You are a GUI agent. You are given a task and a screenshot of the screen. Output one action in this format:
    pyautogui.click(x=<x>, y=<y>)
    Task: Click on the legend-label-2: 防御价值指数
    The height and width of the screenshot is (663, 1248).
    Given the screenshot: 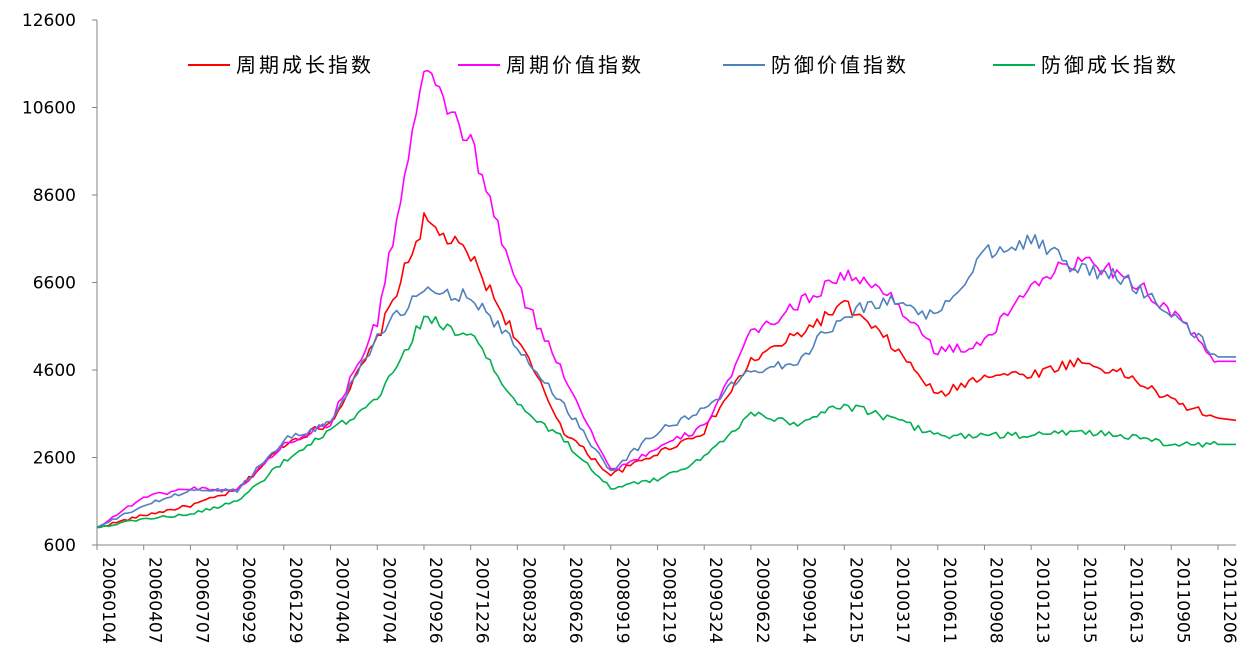 What is the action you would take?
    pyautogui.click(x=840, y=65)
    